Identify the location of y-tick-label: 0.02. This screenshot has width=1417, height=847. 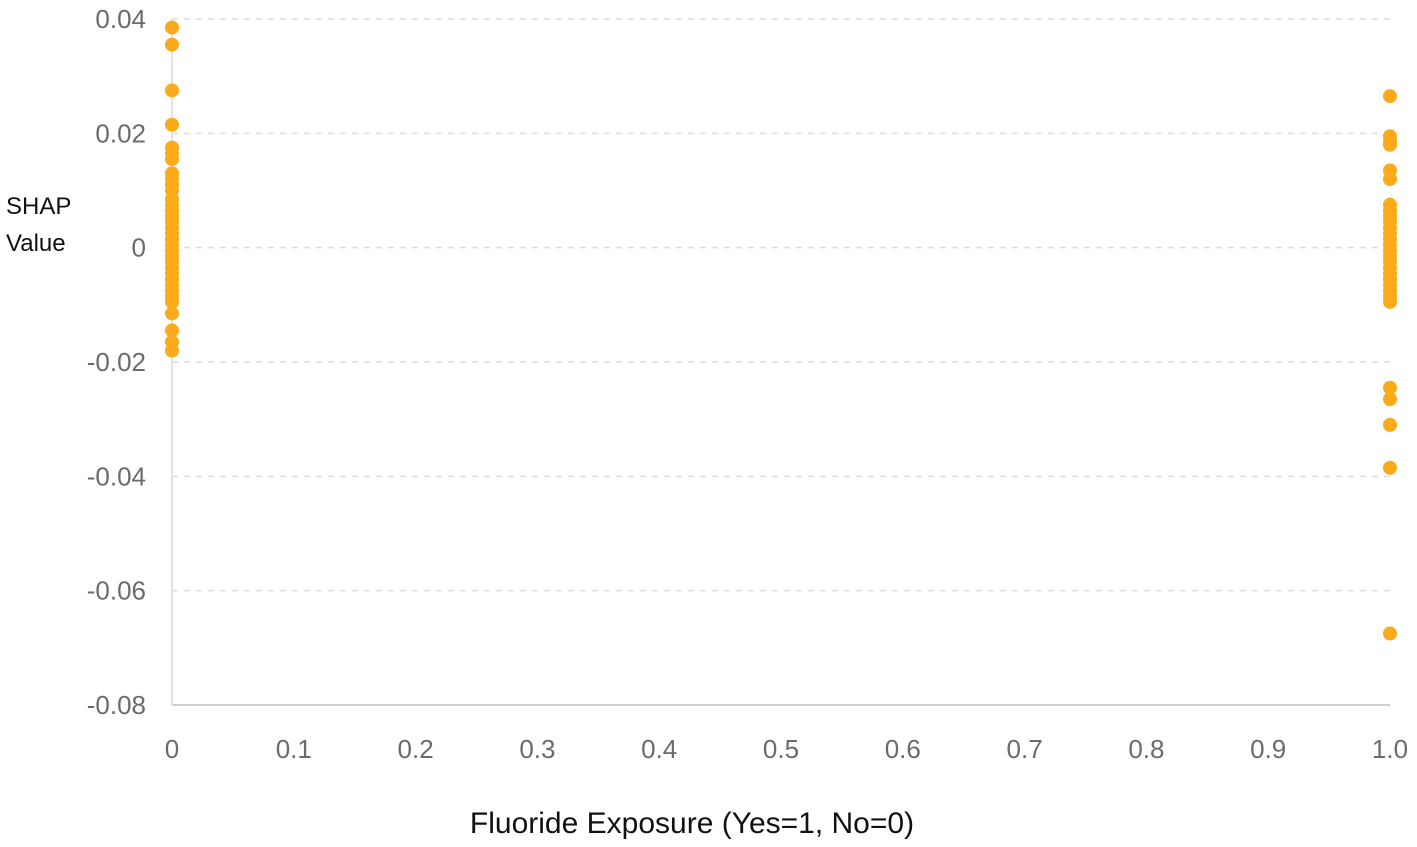
(120, 133).